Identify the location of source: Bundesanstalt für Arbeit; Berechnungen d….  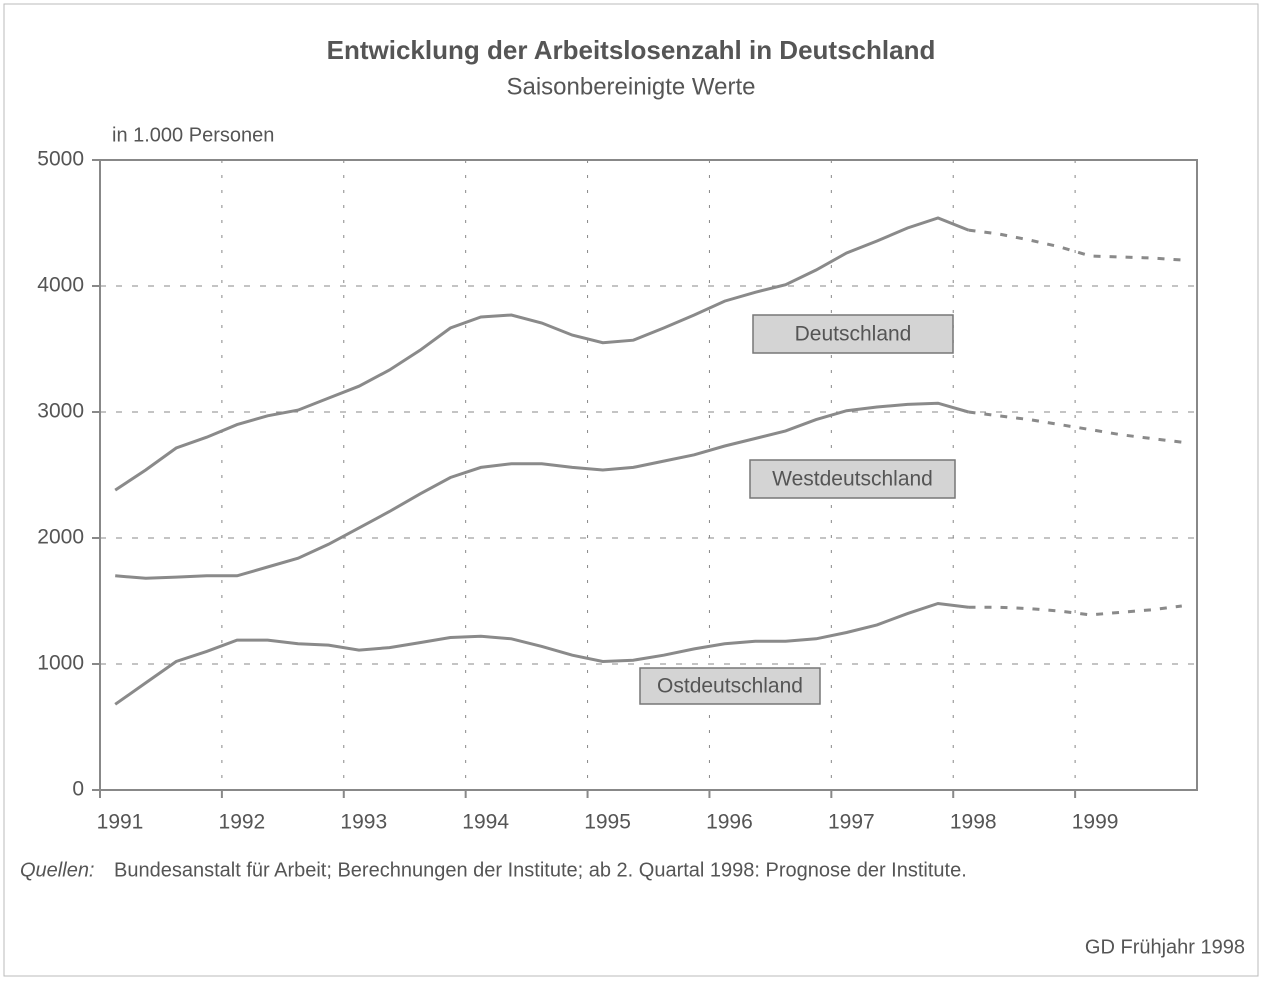
(540, 870).